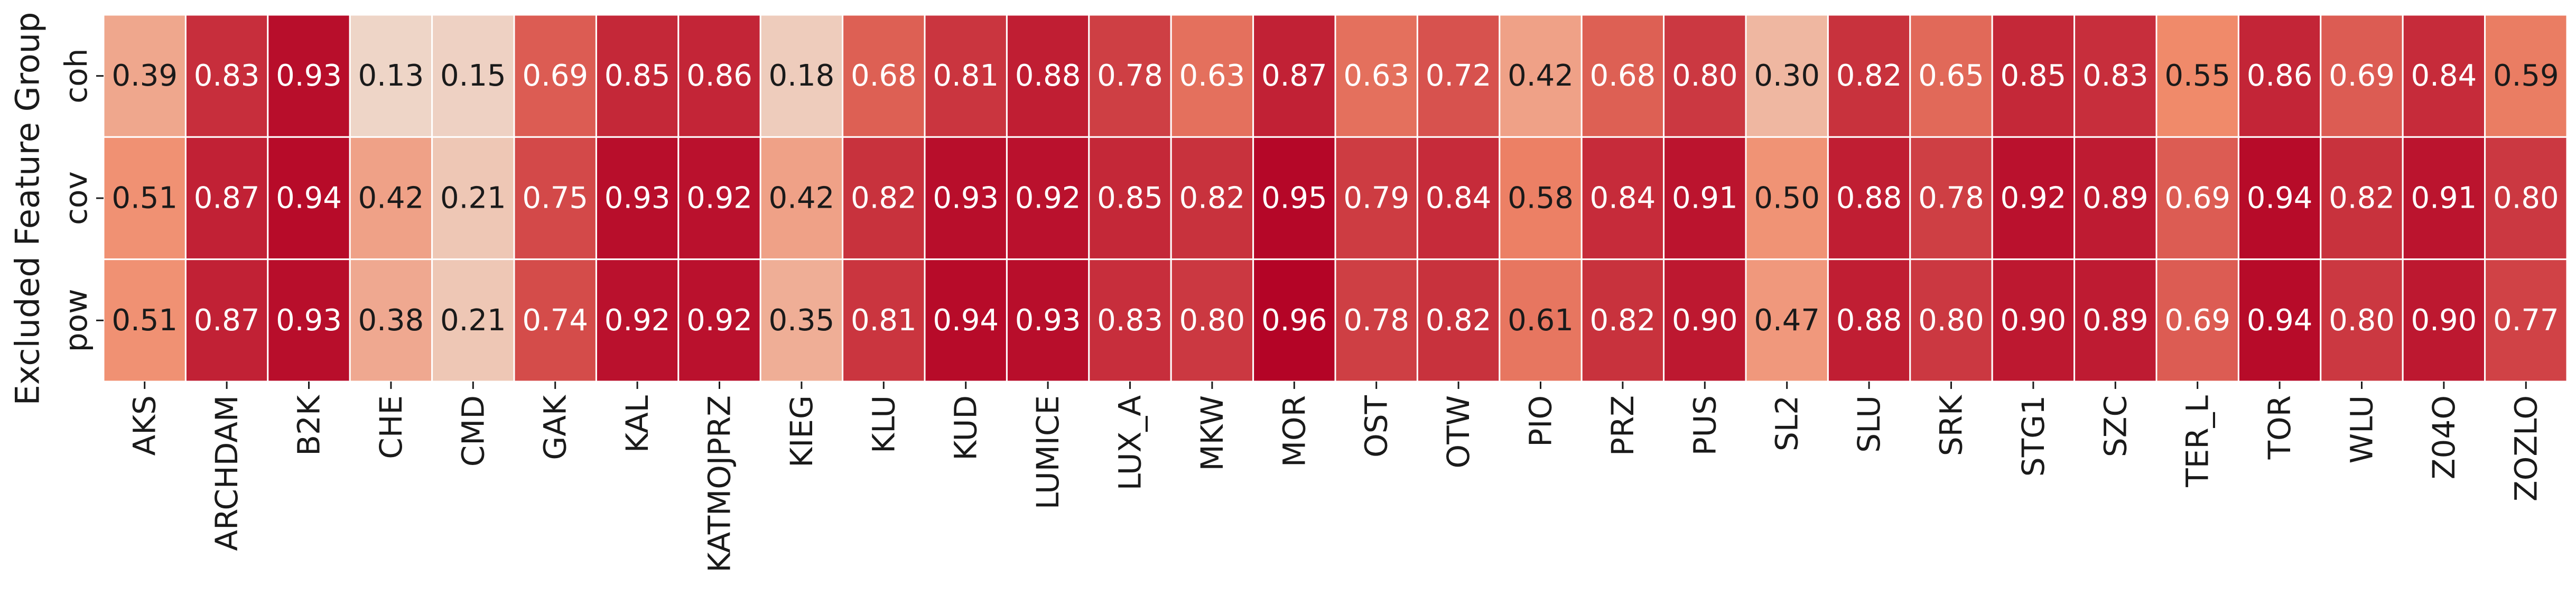 The height and width of the screenshot is (604, 2576). Describe the element at coordinates (637, 320) in the screenshot. I see `heatmap-cell-pow-KAL` at that location.